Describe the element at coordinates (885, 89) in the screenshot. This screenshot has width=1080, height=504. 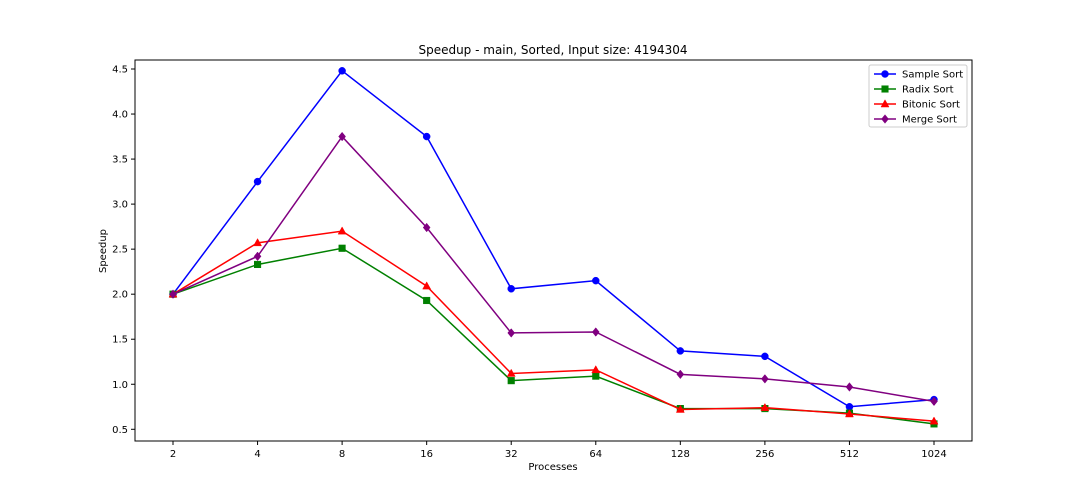
I see `legend-radix-sort-marker` at that location.